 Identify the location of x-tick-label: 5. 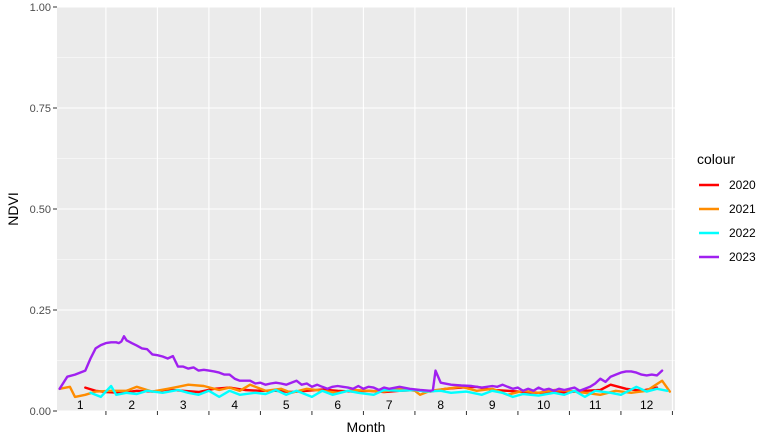
(286, 405).